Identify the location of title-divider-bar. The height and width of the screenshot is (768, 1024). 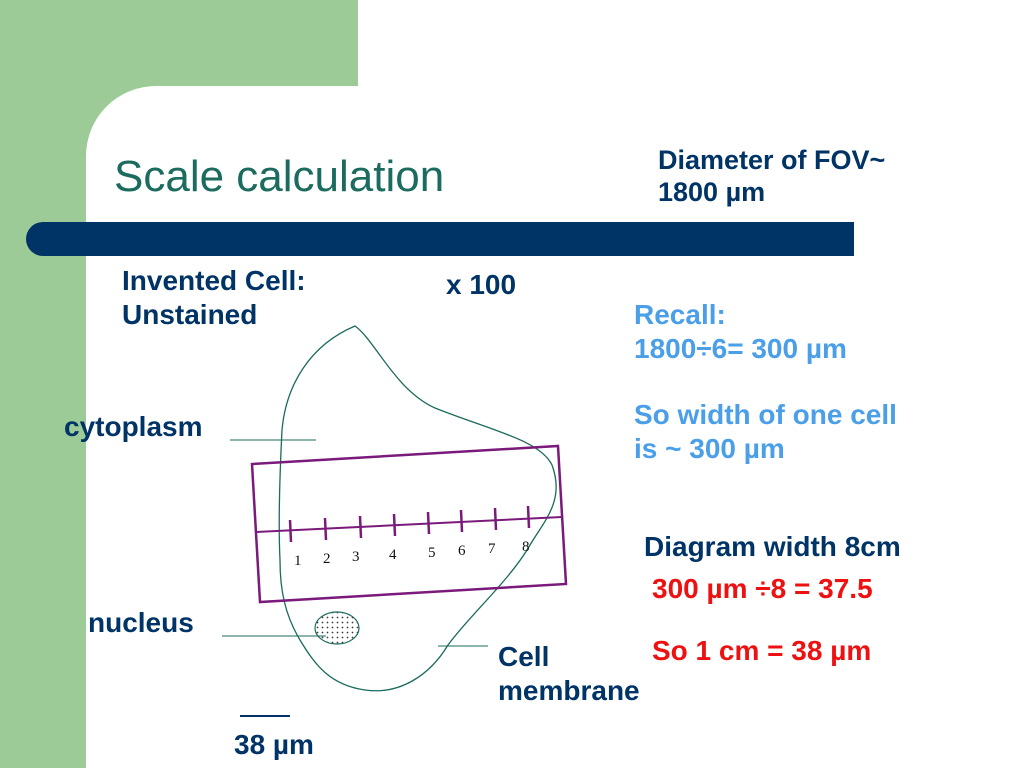
(440, 239).